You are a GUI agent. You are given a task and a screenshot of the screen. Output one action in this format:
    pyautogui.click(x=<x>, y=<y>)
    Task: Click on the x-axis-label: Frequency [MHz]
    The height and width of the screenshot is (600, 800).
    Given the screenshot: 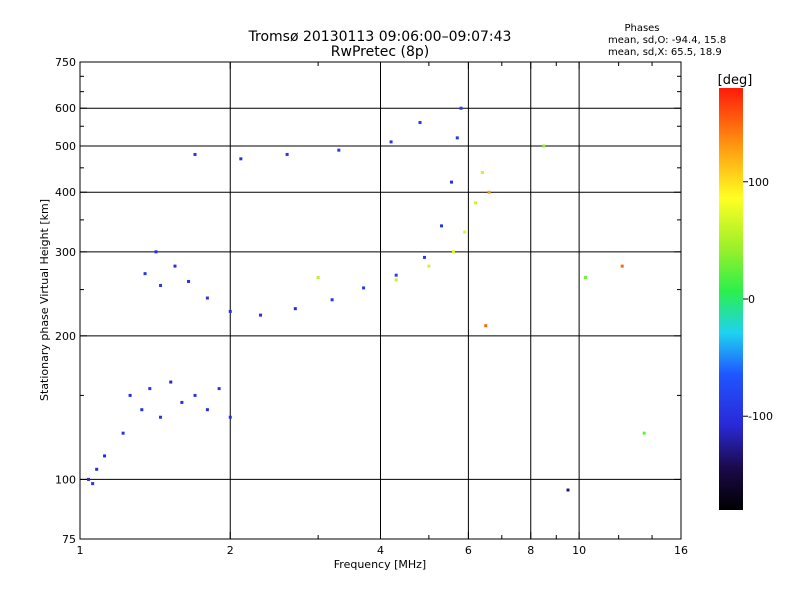 What is the action you would take?
    pyautogui.click(x=380, y=564)
    